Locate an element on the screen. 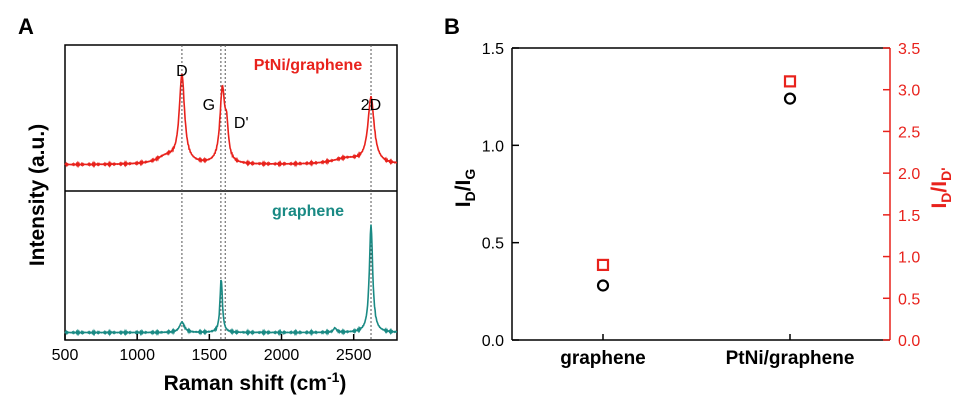 The height and width of the screenshot is (402, 964). right-title-sub2: D' is located at coordinates (946, 173).